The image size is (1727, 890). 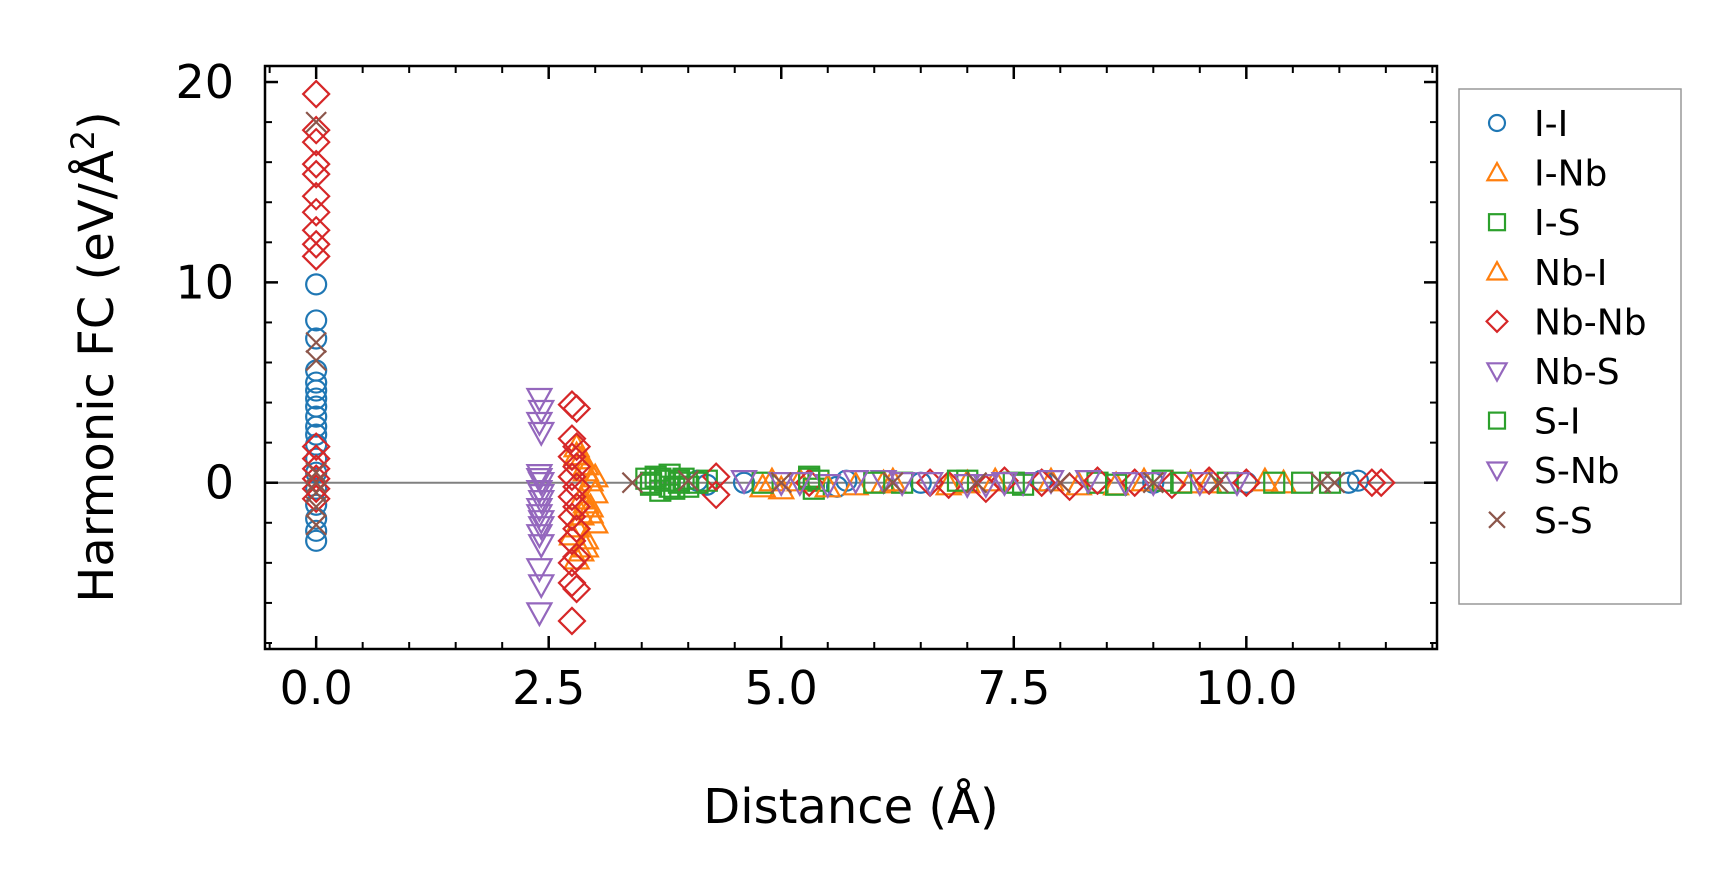 What do you see at coordinates (1570, 346) in the screenshot?
I see `legend: I-I I-Nb I-S Nb-I Nb-Nb Nb-S S-I S-Nb S-S` at bounding box center [1570, 346].